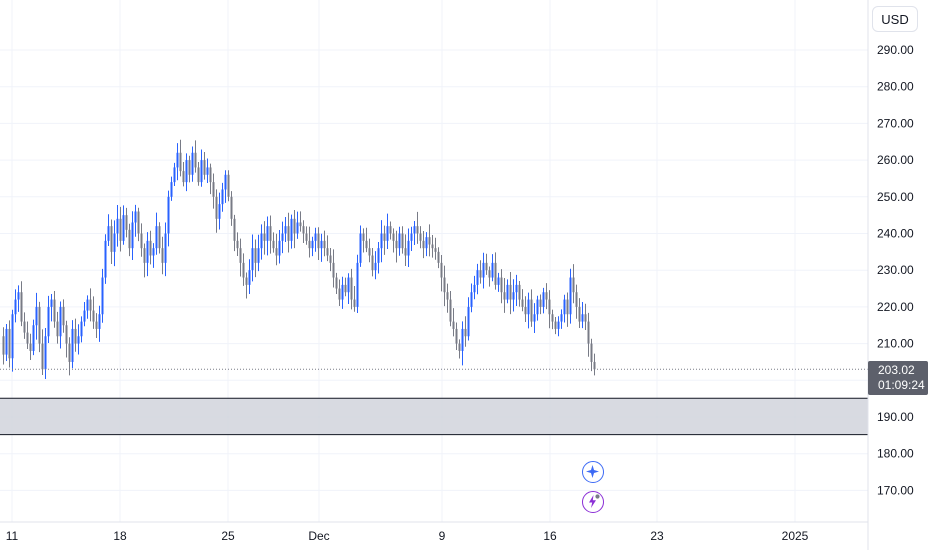  Describe the element at coordinates (550, 536) in the screenshot. I see `time-tick-label: 16` at that location.